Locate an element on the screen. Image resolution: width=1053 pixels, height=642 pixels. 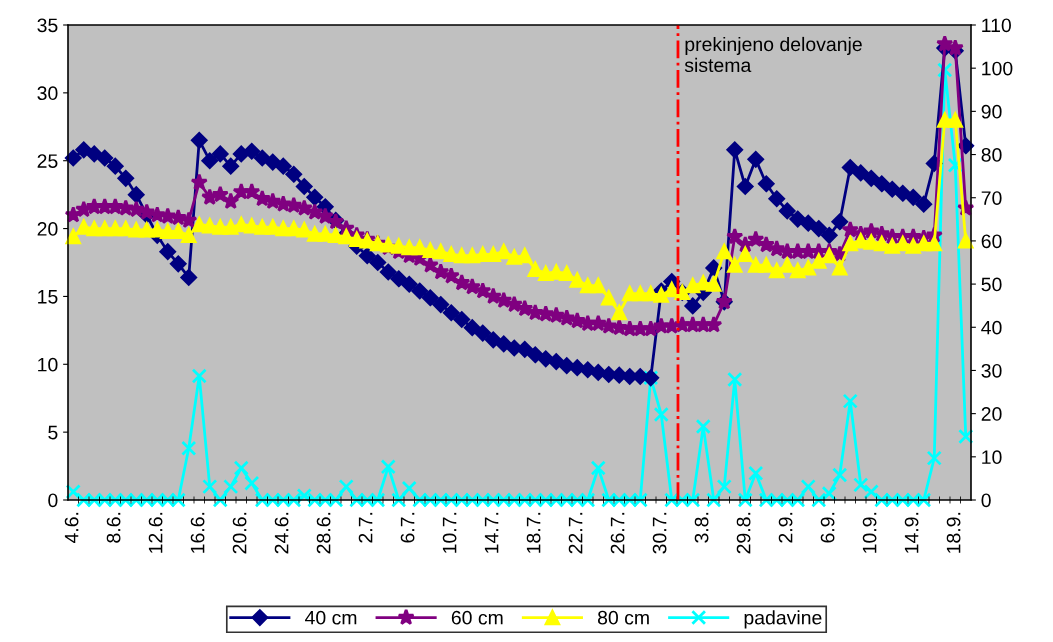
y2-tick-label: 100 is located at coordinates (997, 68).